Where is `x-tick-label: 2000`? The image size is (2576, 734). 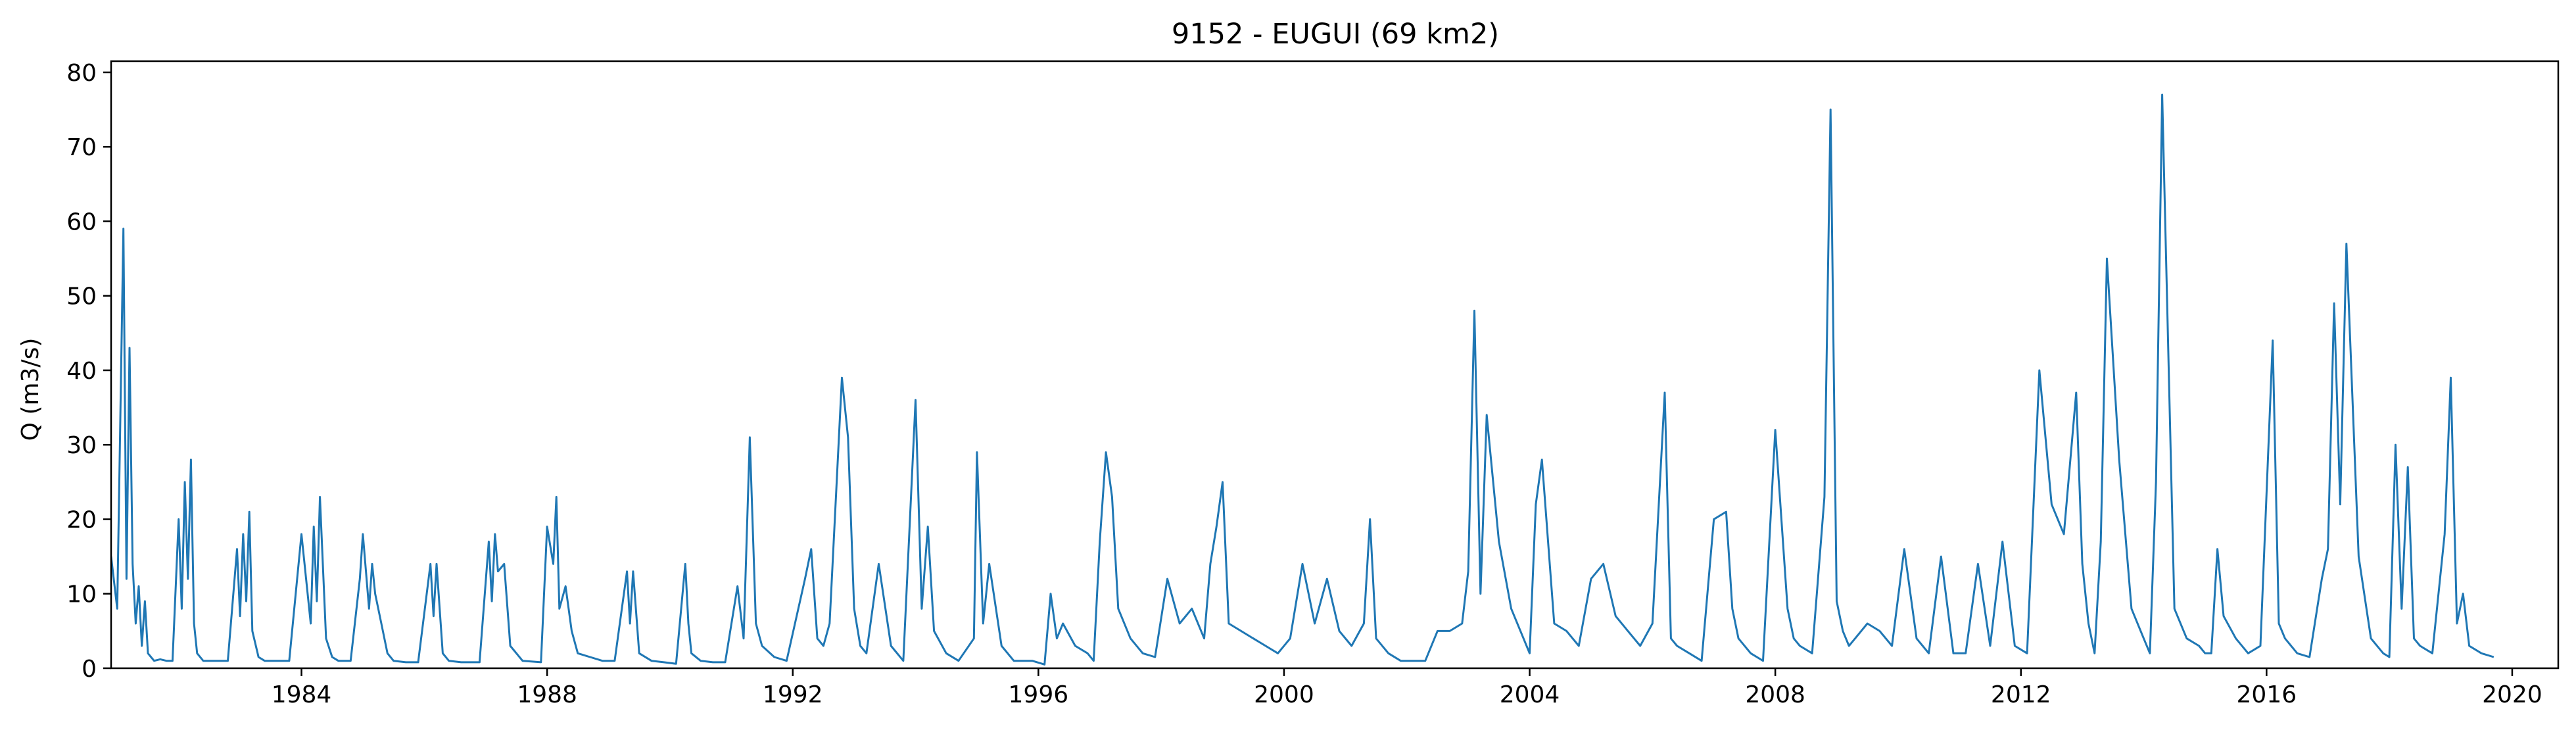
x-tick-label: 2000 is located at coordinates (1284, 694).